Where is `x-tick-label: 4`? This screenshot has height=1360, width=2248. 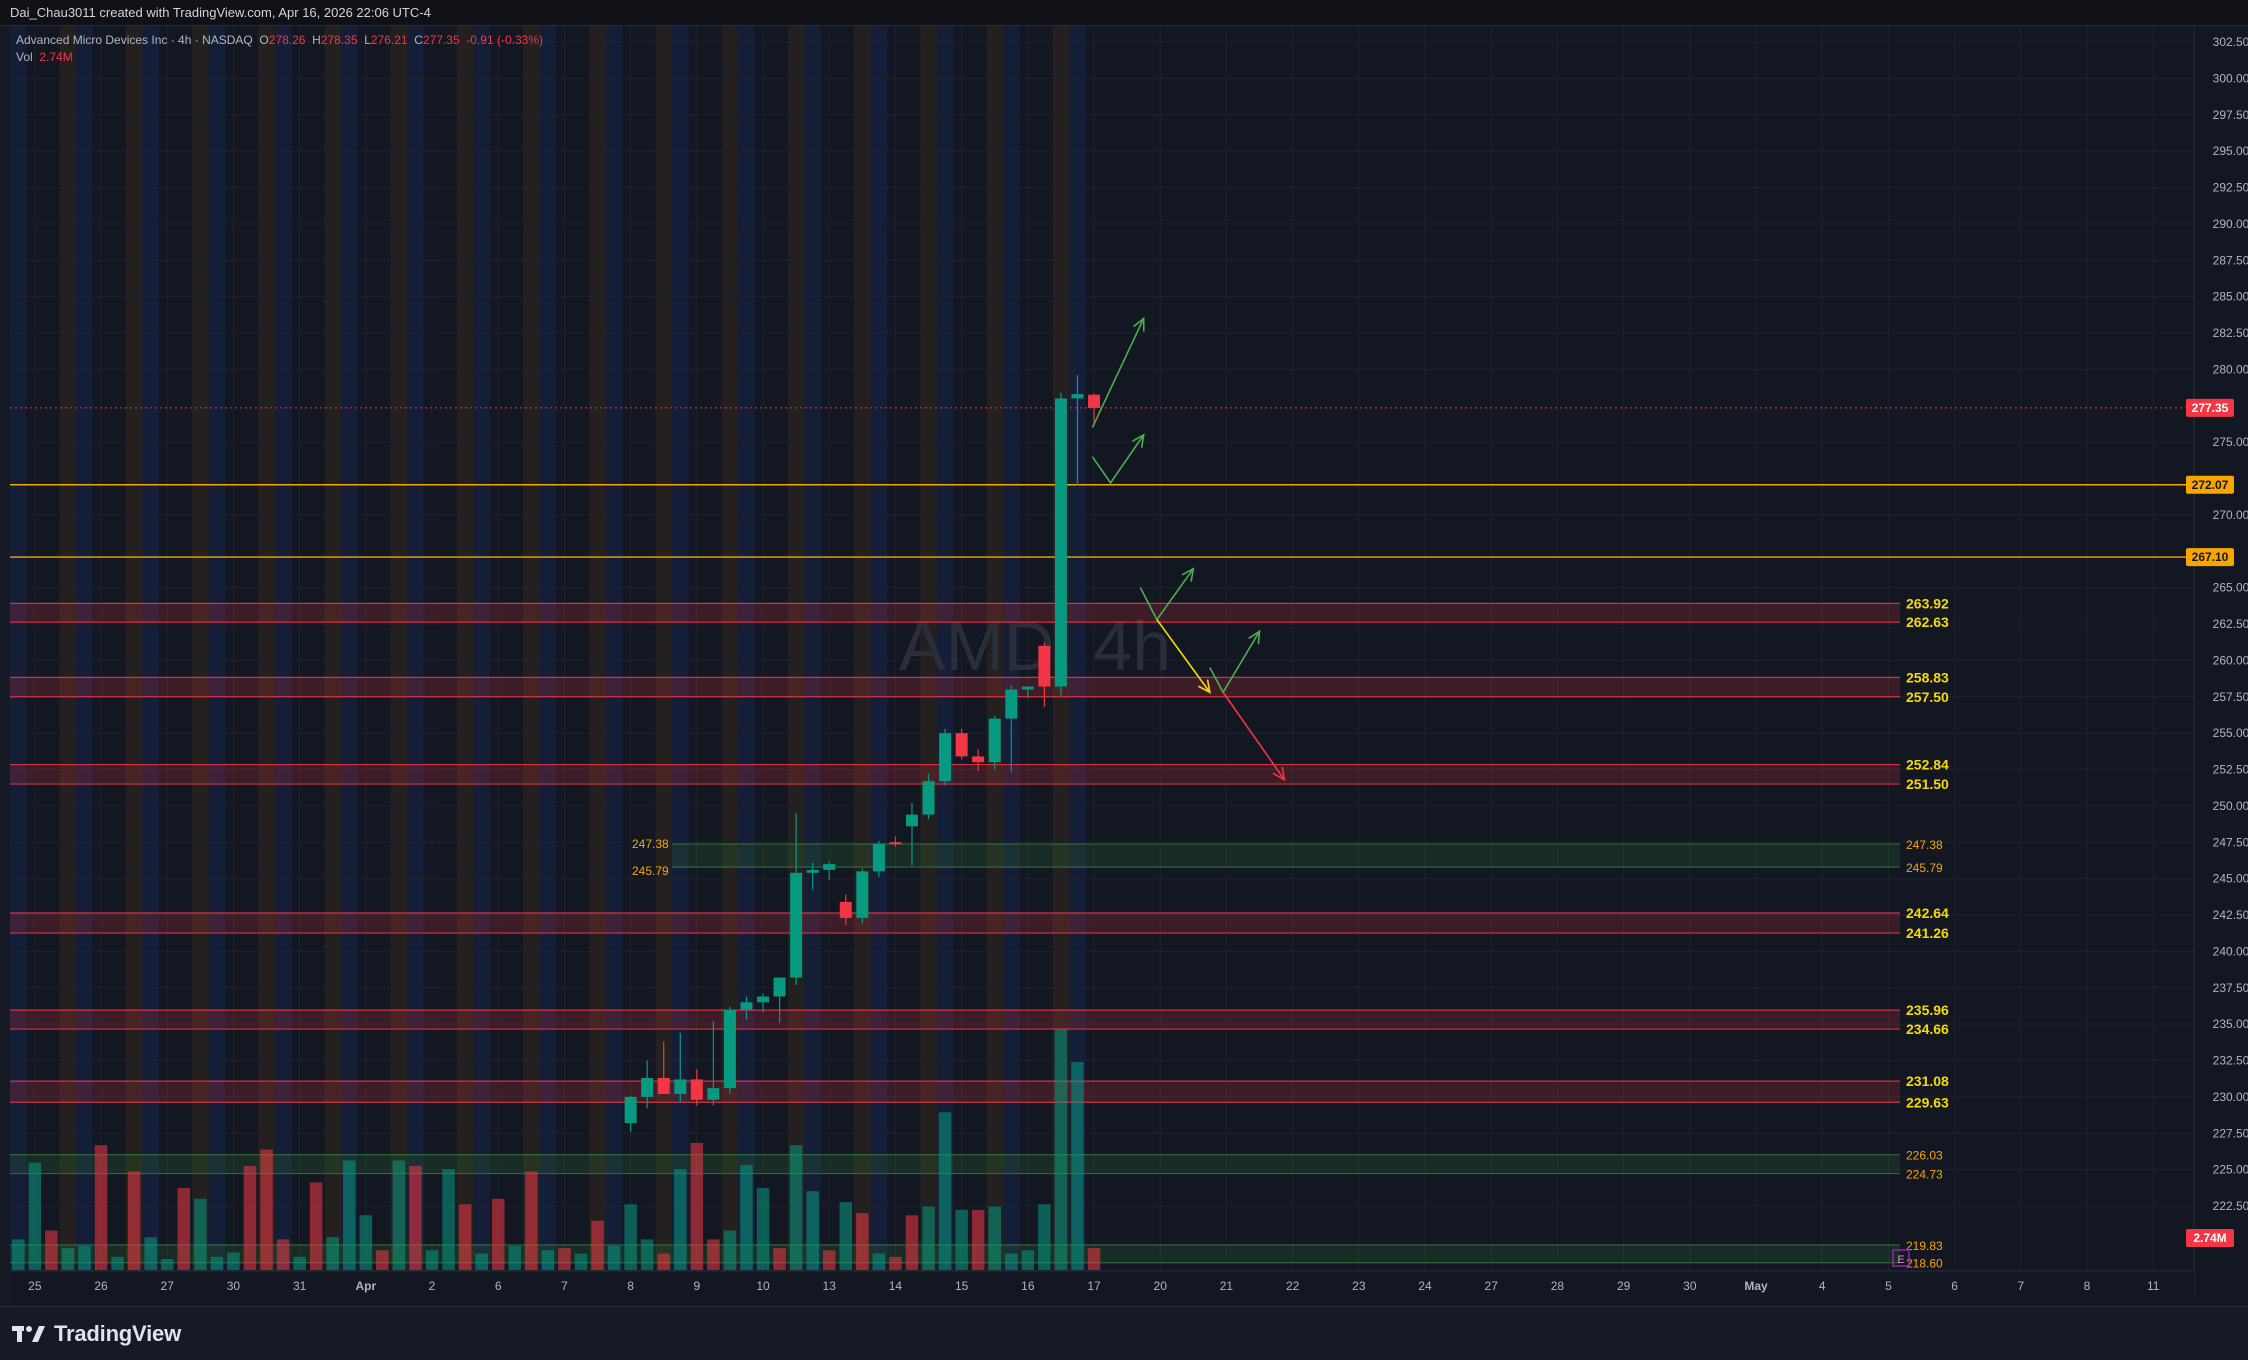
x-tick-label: 4 is located at coordinates (1822, 1286).